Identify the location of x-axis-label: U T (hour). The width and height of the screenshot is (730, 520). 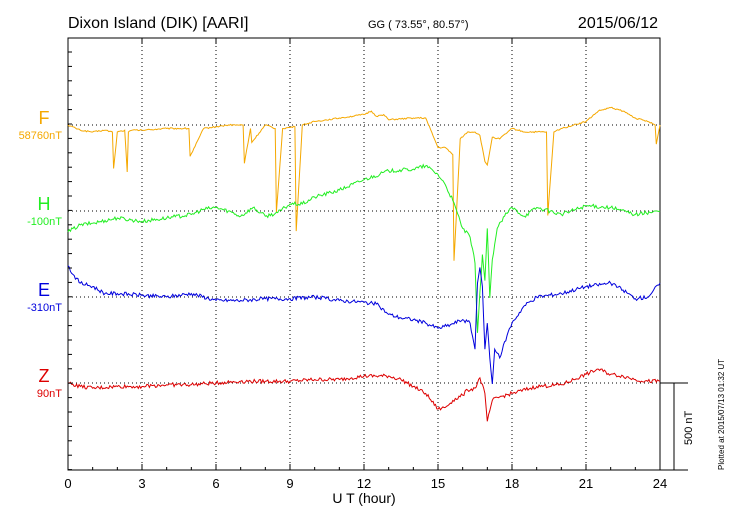
(363, 498).